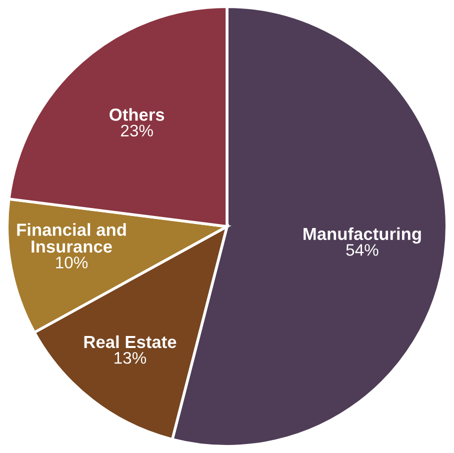 This screenshot has width=454, height=453. What do you see at coordinates (362, 235) in the screenshot?
I see `slice-label: Manufacturing` at bounding box center [362, 235].